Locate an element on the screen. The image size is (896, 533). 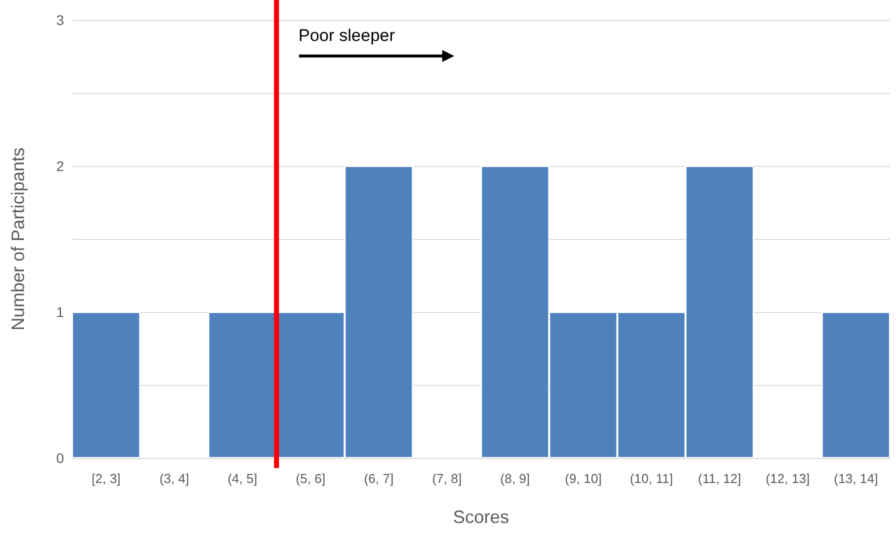
x-tick-label: (7, 8] is located at coordinates (447, 478).